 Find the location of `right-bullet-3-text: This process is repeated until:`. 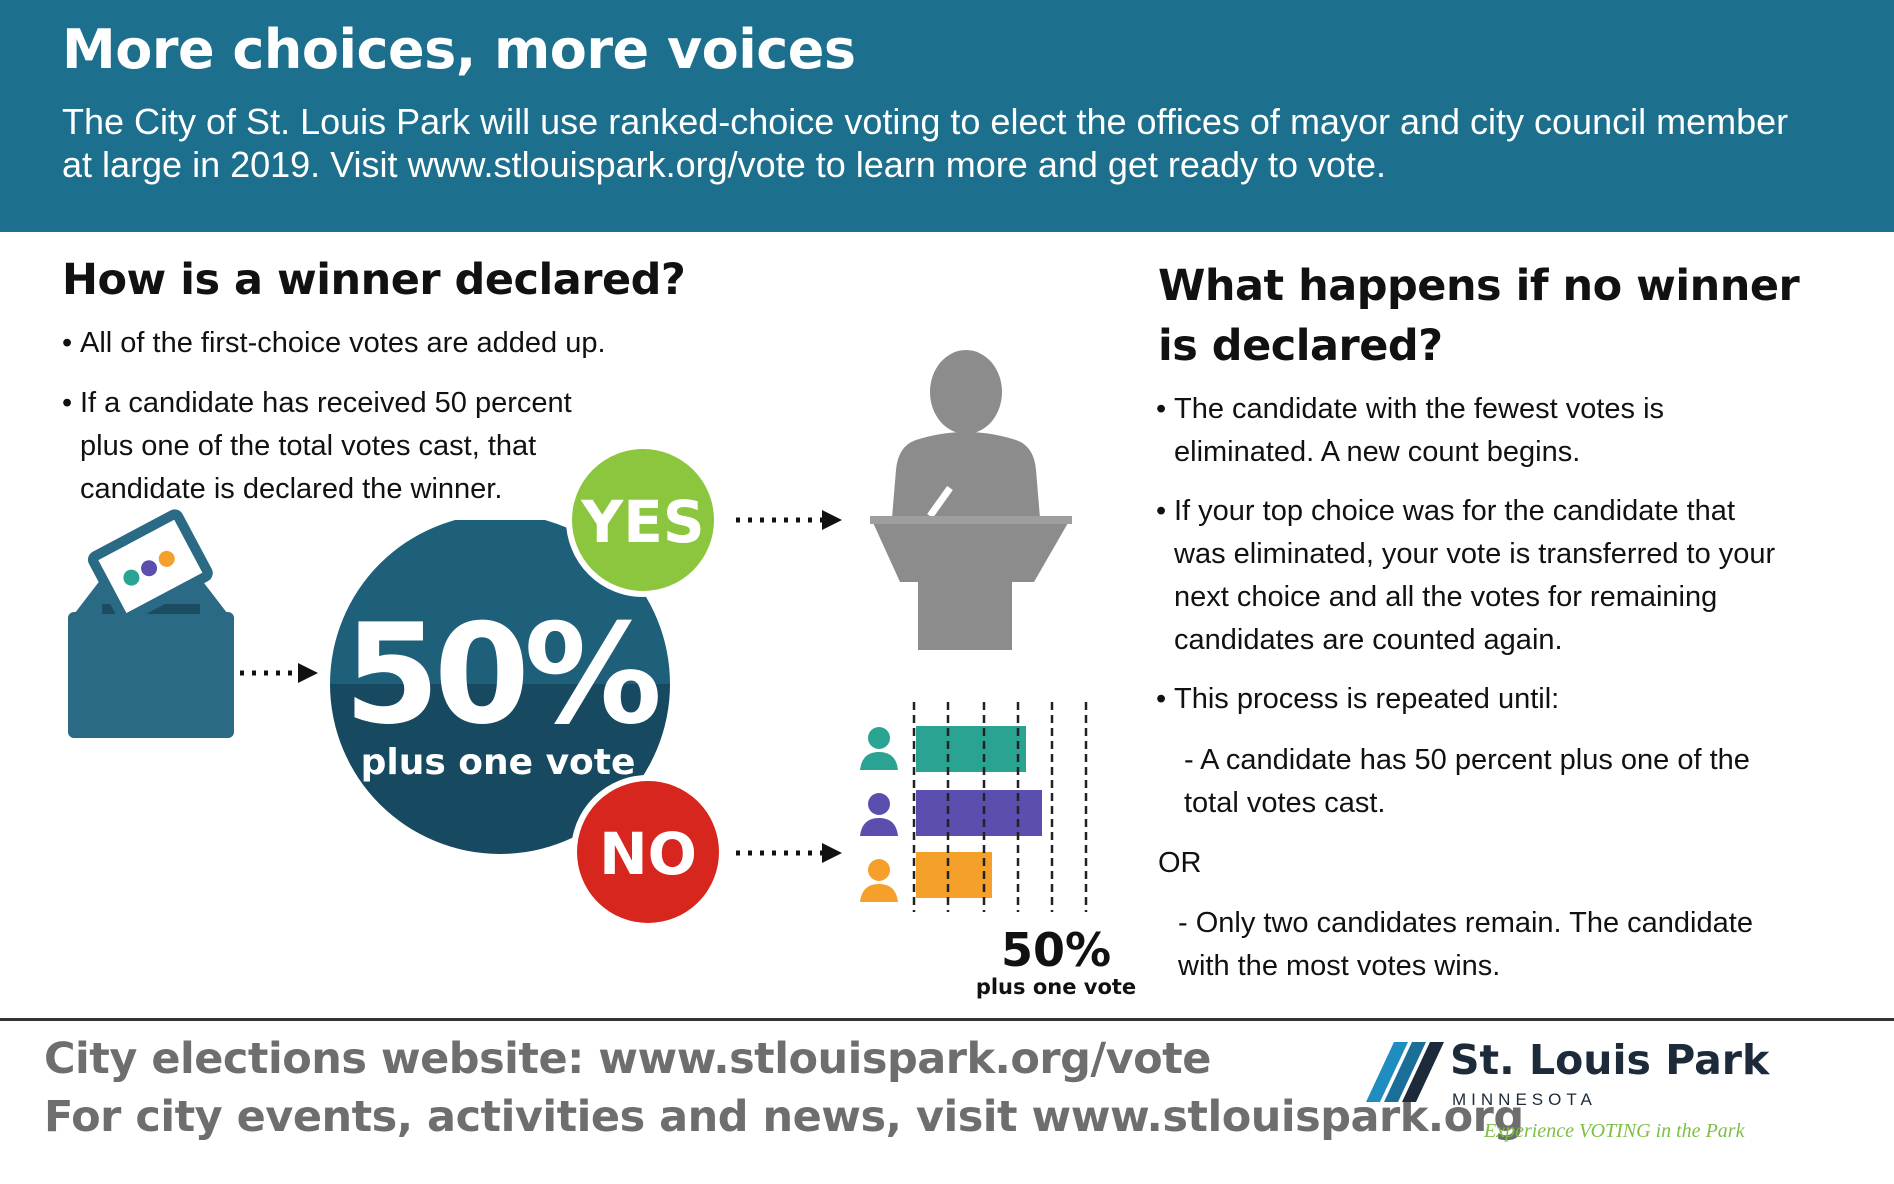

right-bullet-3-text: This process is repeated until: is located at coordinates (1367, 699).